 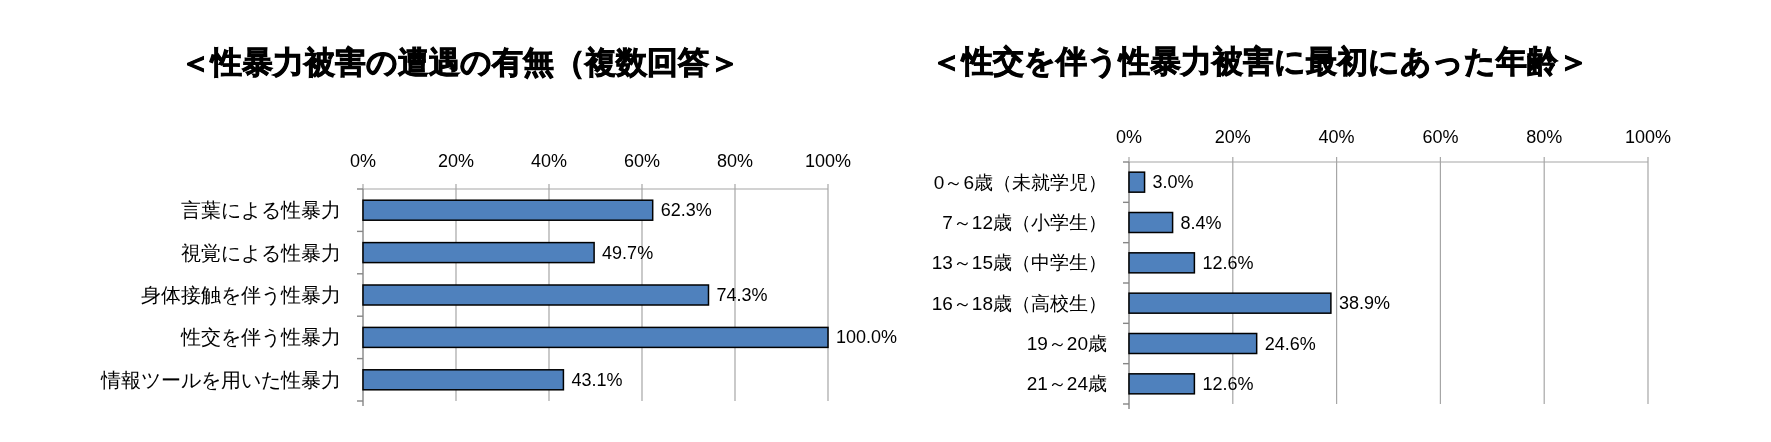 I want to click on data-label: 24.6%, so click(x=1290, y=343).